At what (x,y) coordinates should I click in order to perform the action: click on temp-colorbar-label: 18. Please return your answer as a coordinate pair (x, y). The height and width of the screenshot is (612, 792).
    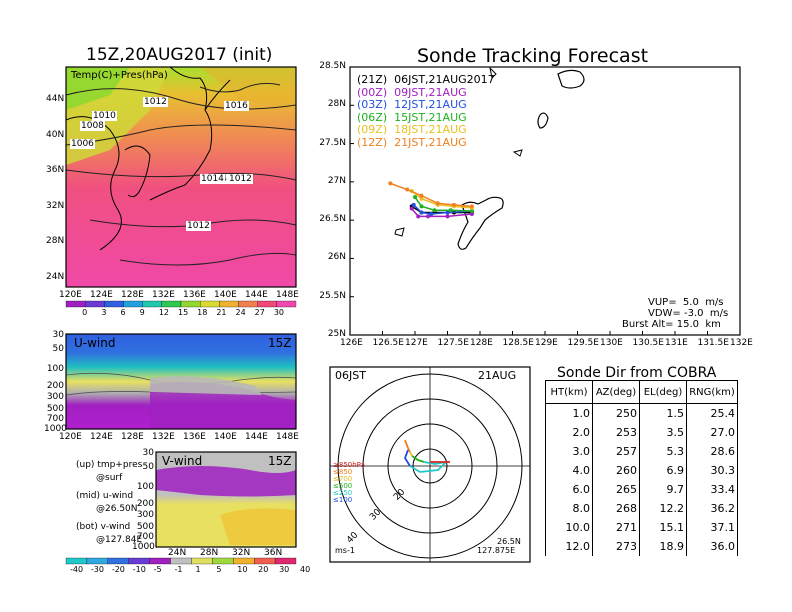
    Looking at the image, I should click on (202, 312).